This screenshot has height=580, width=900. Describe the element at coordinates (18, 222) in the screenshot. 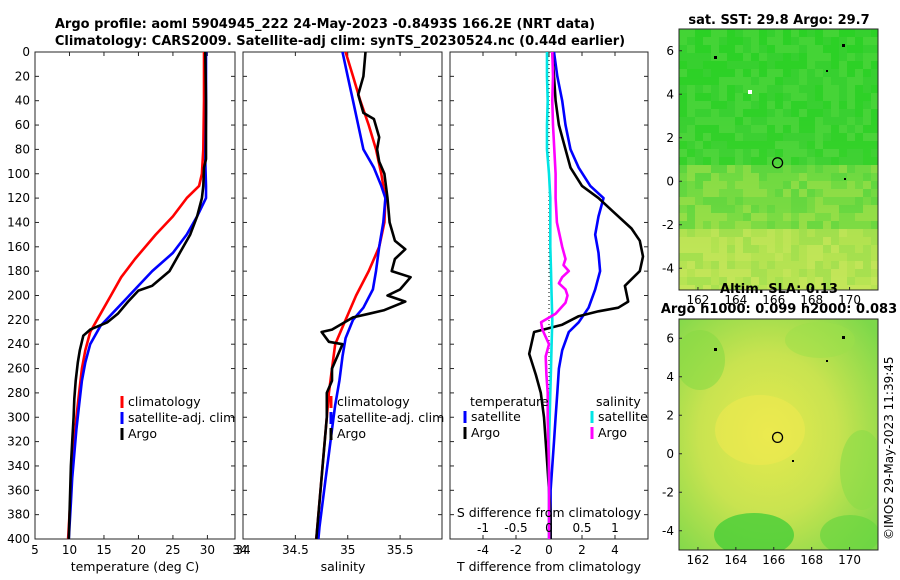

I see `depth-tick-label: 140` at that location.